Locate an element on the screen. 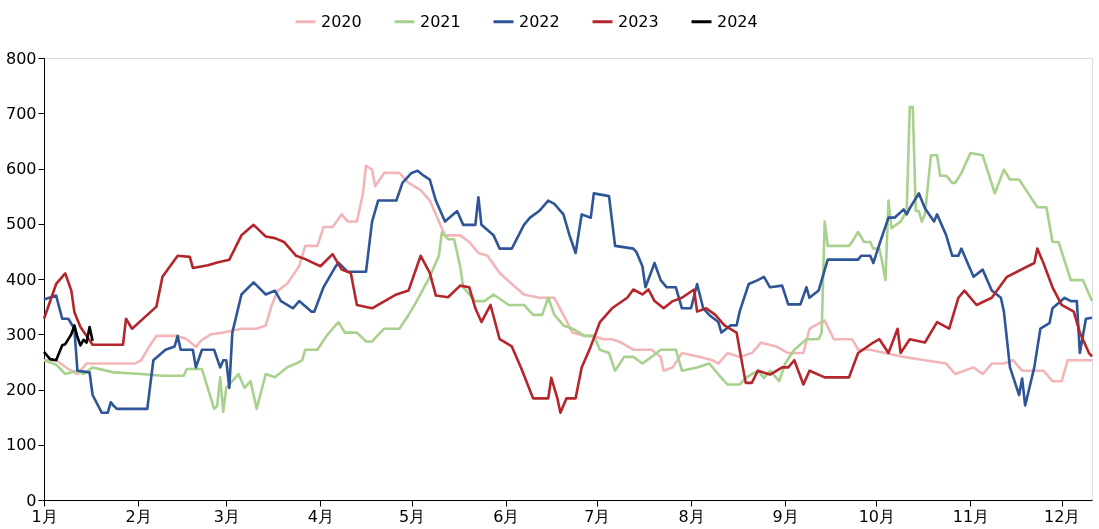 Image resolution: width=1099 pixels, height=529 pixels. legend-label: 2022 is located at coordinates (539, 21).